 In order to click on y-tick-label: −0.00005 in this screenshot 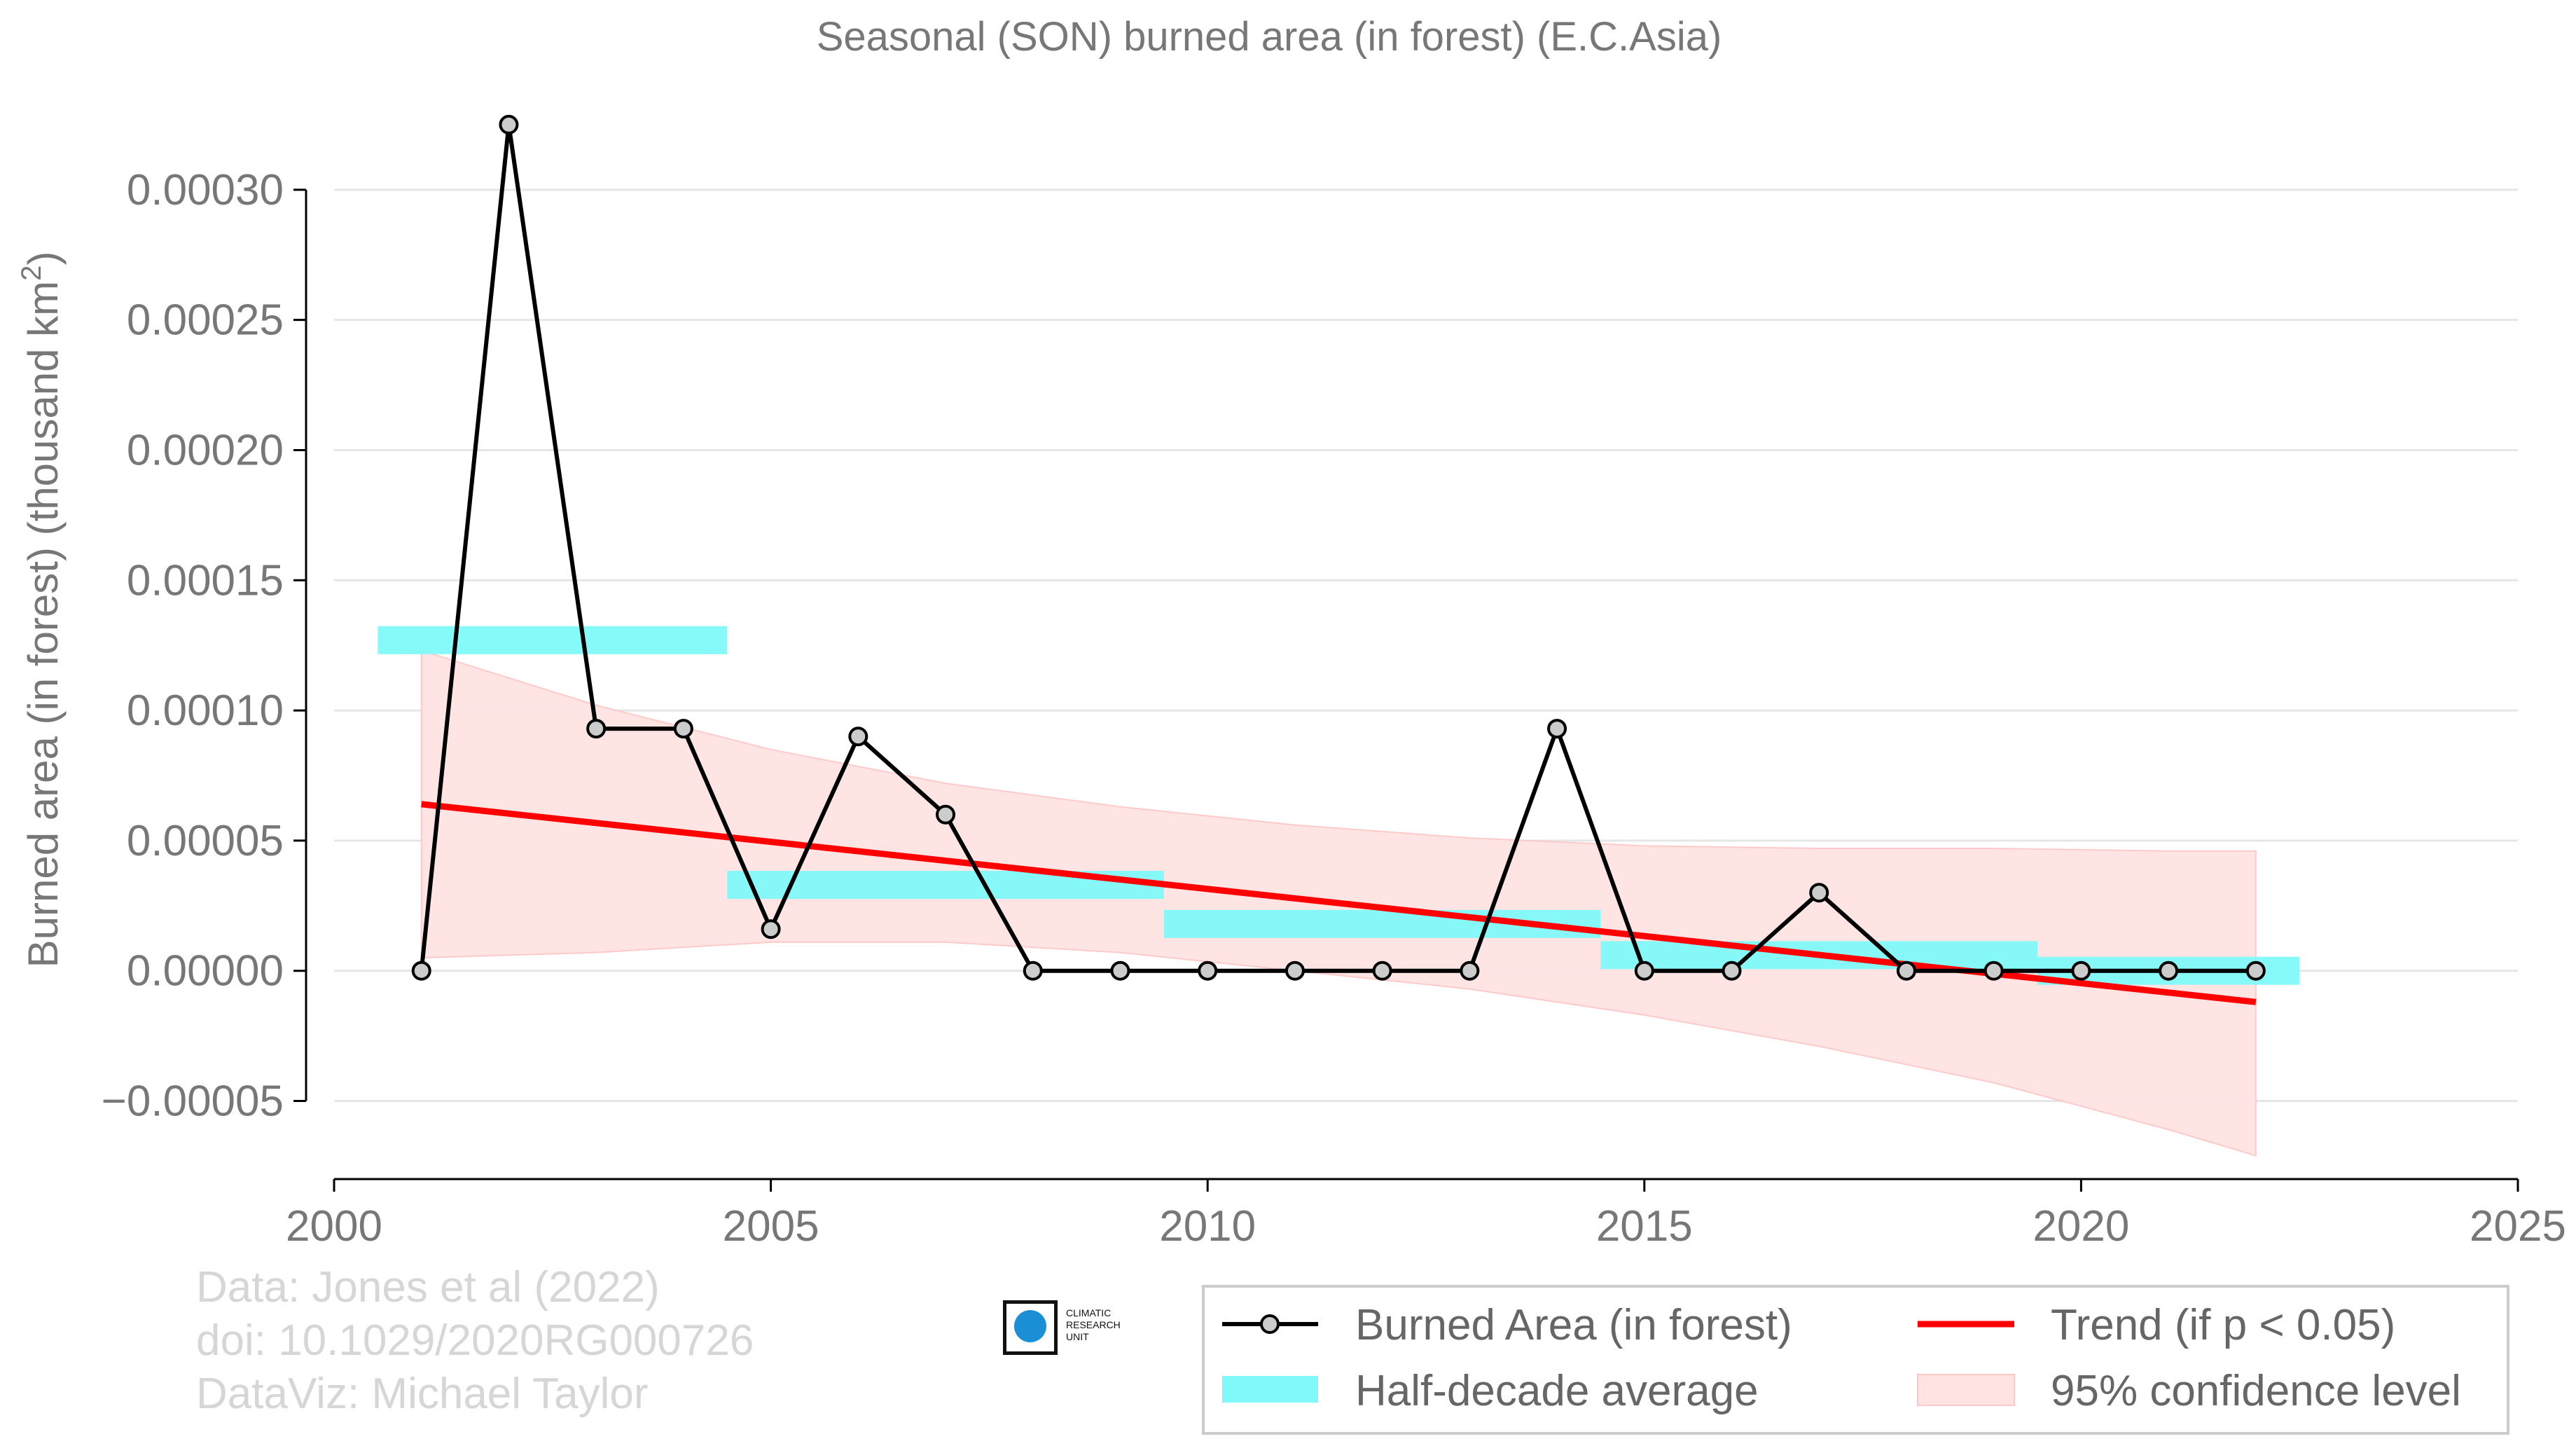, I will do `click(193, 1101)`.